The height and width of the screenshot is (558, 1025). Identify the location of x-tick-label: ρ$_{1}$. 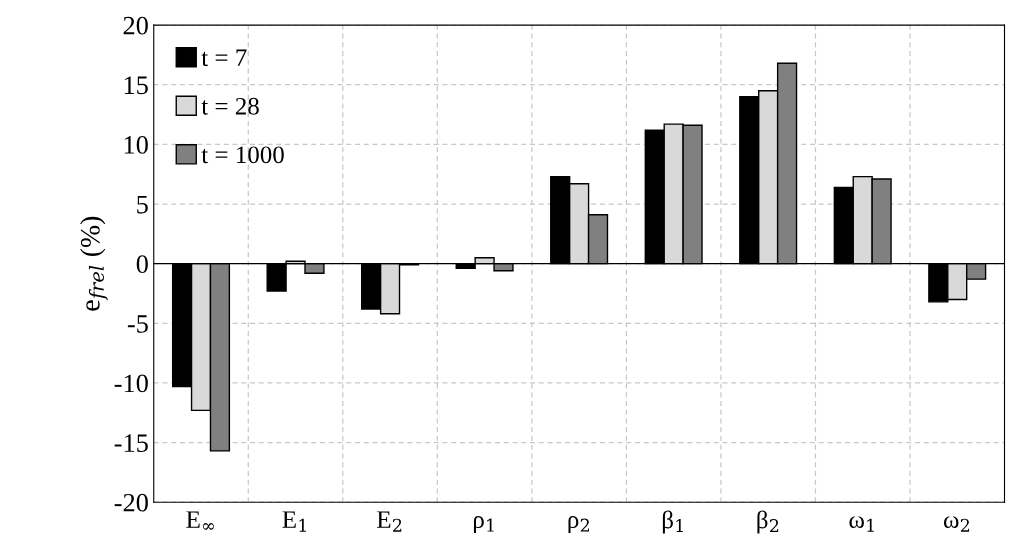
(483, 524).